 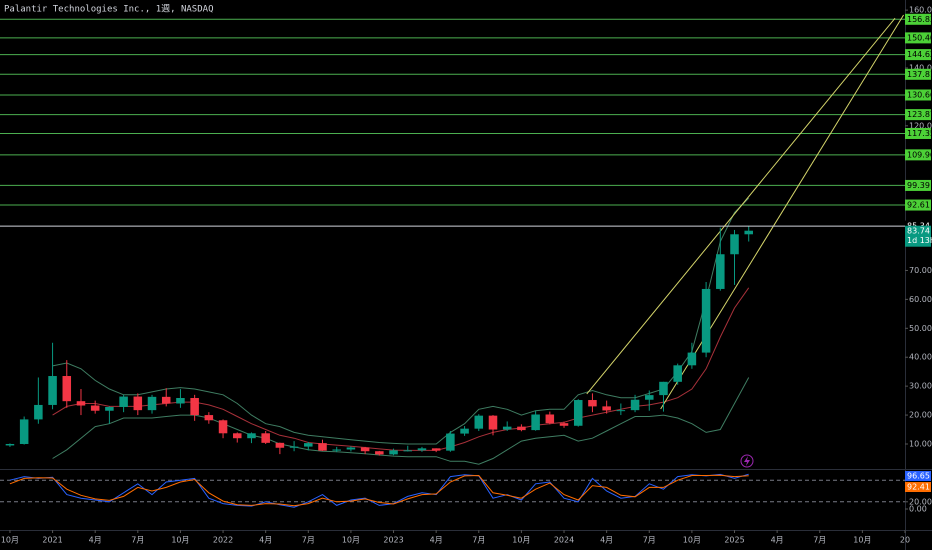 I want to click on level-label: 109.96, so click(x=919, y=154).